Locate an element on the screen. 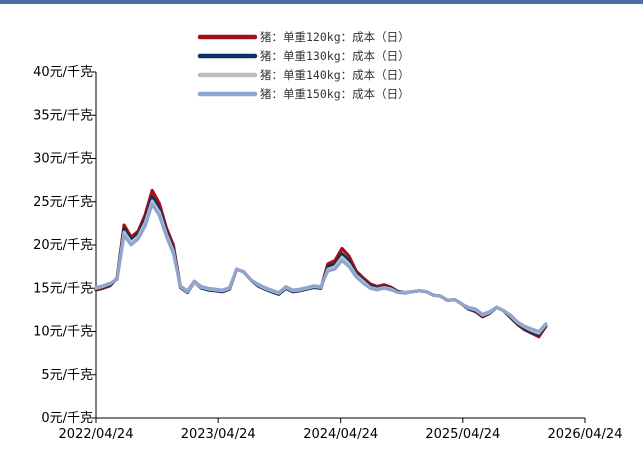  y-tick-label: 30元/千克 is located at coordinates (63, 159).